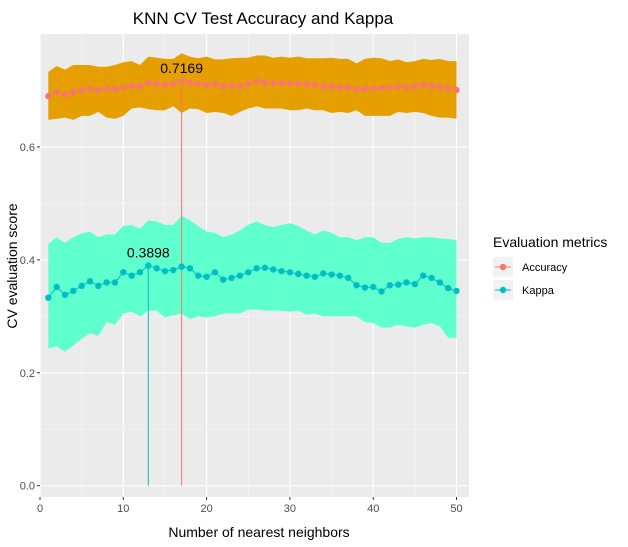  What do you see at coordinates (373, 509) in the screenshot?
I see `x-tick-label: 40` at bounding box center [373, 509].